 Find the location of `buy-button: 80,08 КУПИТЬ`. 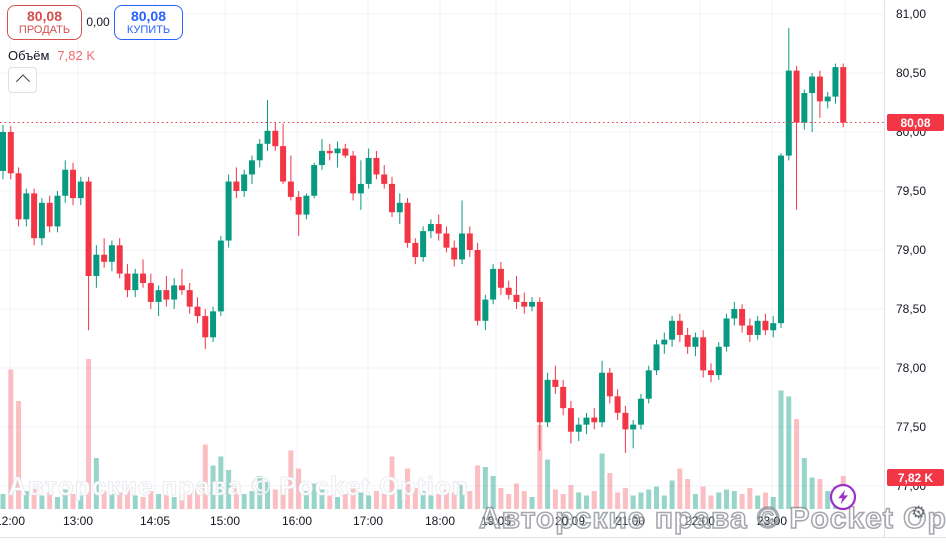

buy-button: 80,08 КУПИТЬ is located at coordinates (148, 22).